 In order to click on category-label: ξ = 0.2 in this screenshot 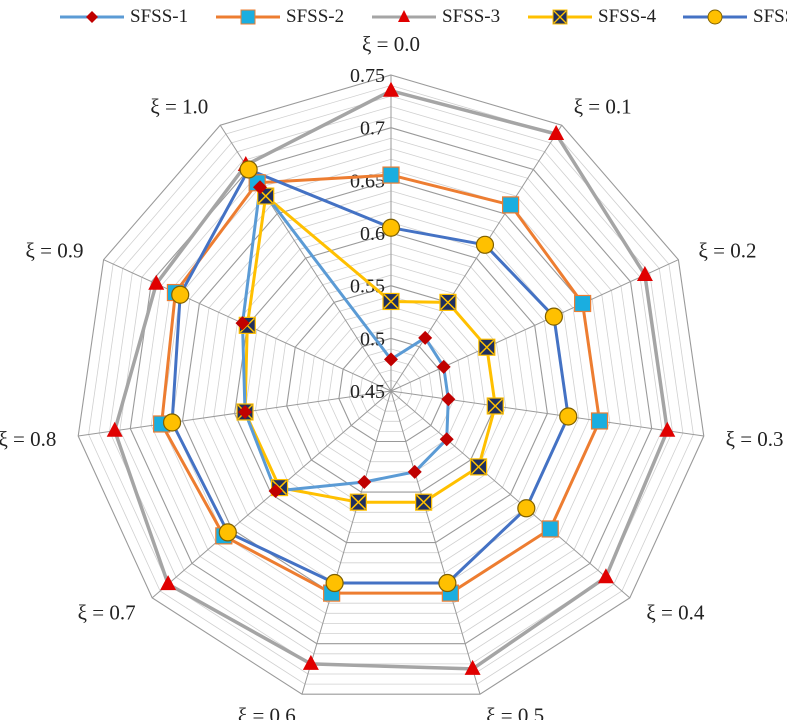, I will do `click(728, 251)`.